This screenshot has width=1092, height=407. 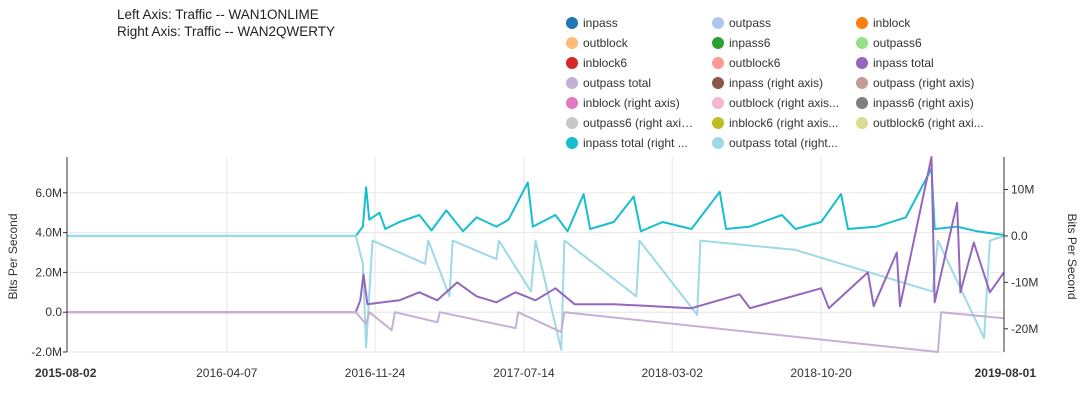 I want to click on legend-item: outpass6, so click(x=889, y=43).